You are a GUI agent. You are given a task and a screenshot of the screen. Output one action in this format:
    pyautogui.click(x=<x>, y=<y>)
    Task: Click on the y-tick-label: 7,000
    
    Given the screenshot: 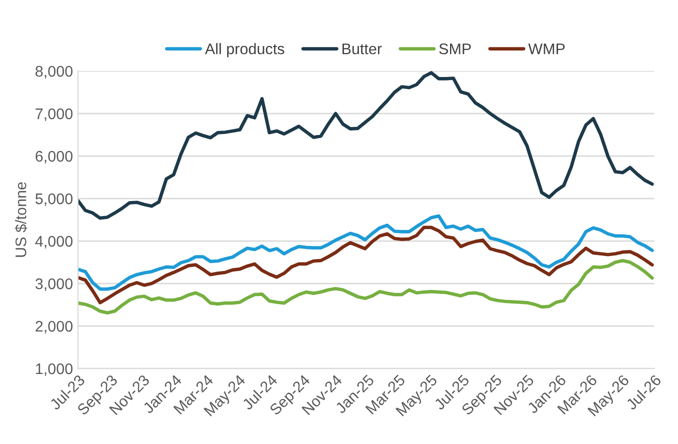 What is the action you would take?
    pyautogui.click(x=54, y=115)
    